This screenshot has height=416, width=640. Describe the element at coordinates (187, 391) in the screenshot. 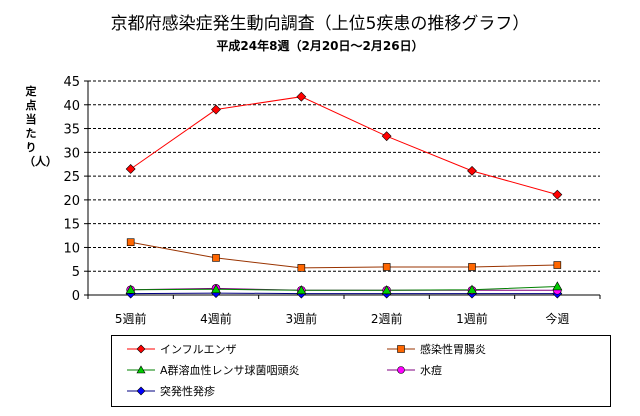

I see `legend-label: 突発性発疹` at that location.